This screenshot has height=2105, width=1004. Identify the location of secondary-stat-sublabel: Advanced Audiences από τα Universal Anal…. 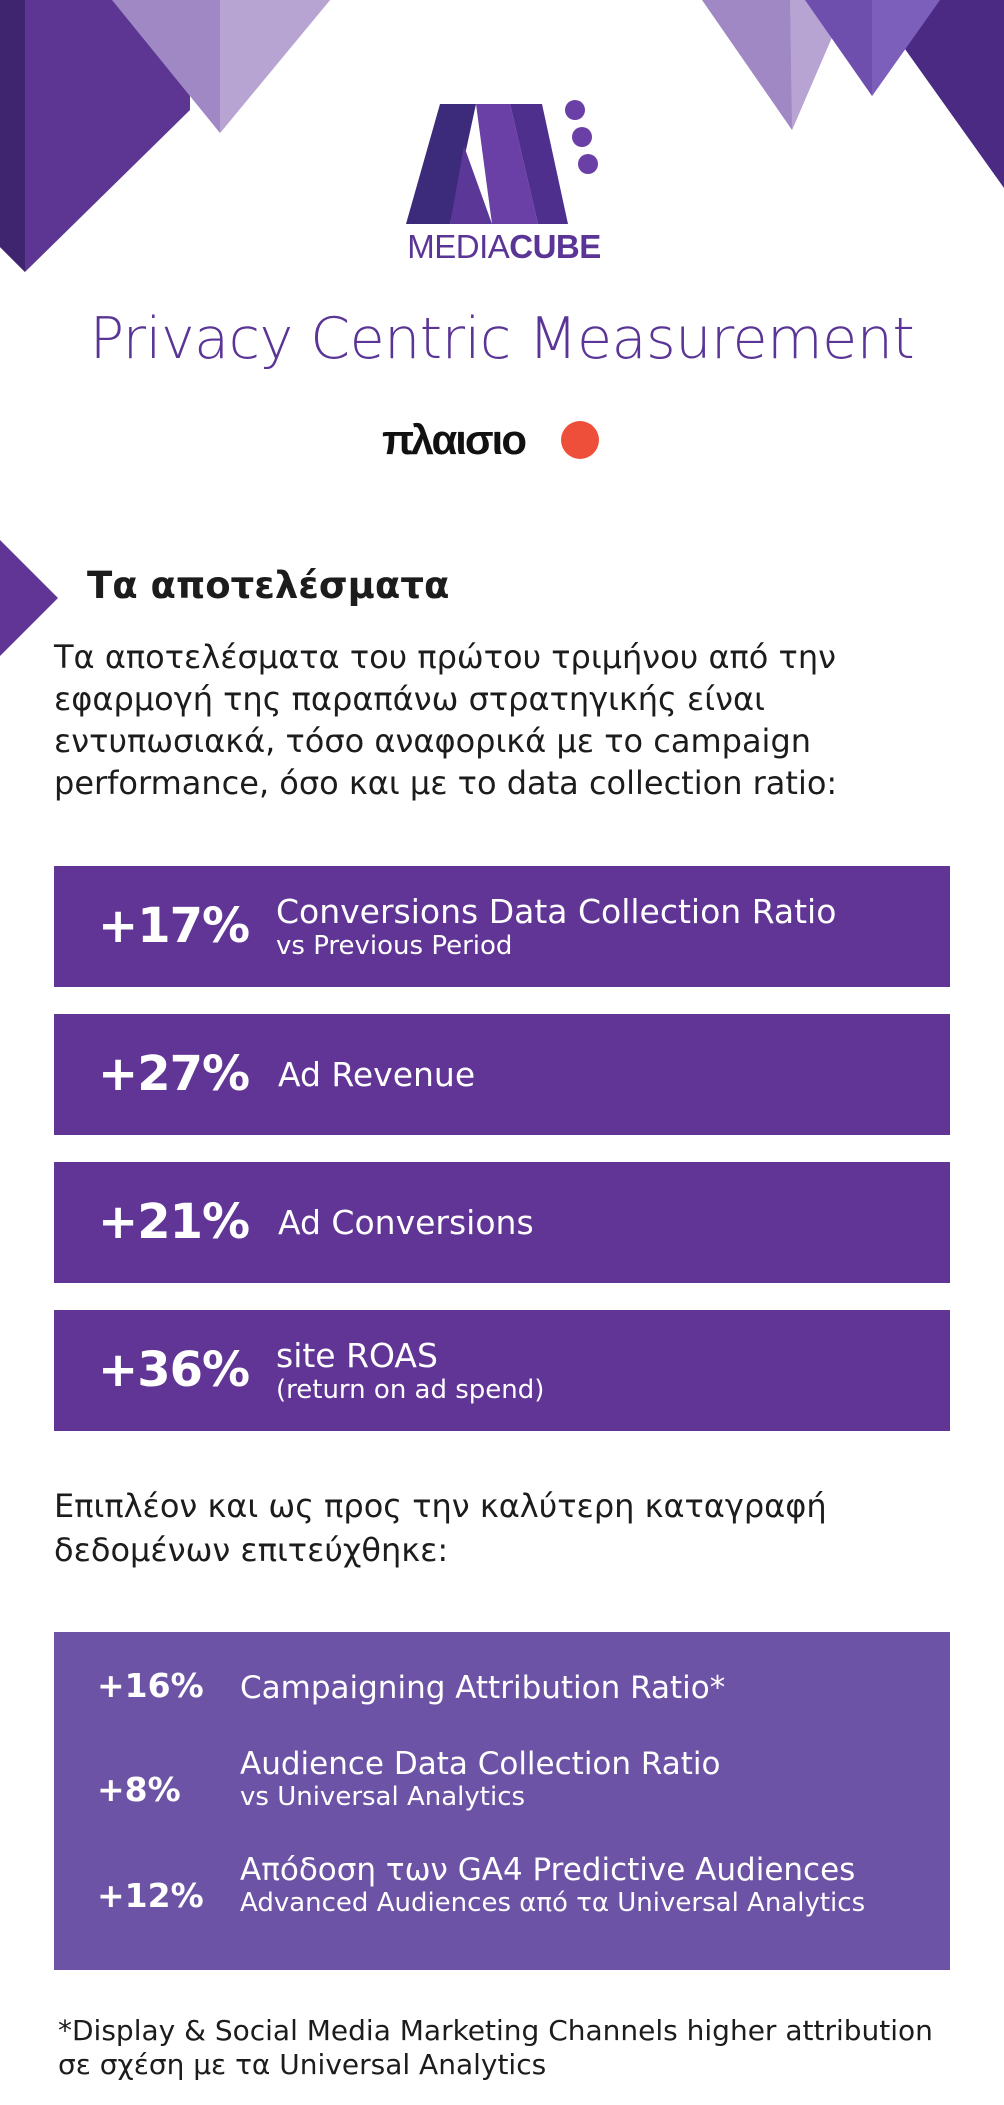
(553, 1903).